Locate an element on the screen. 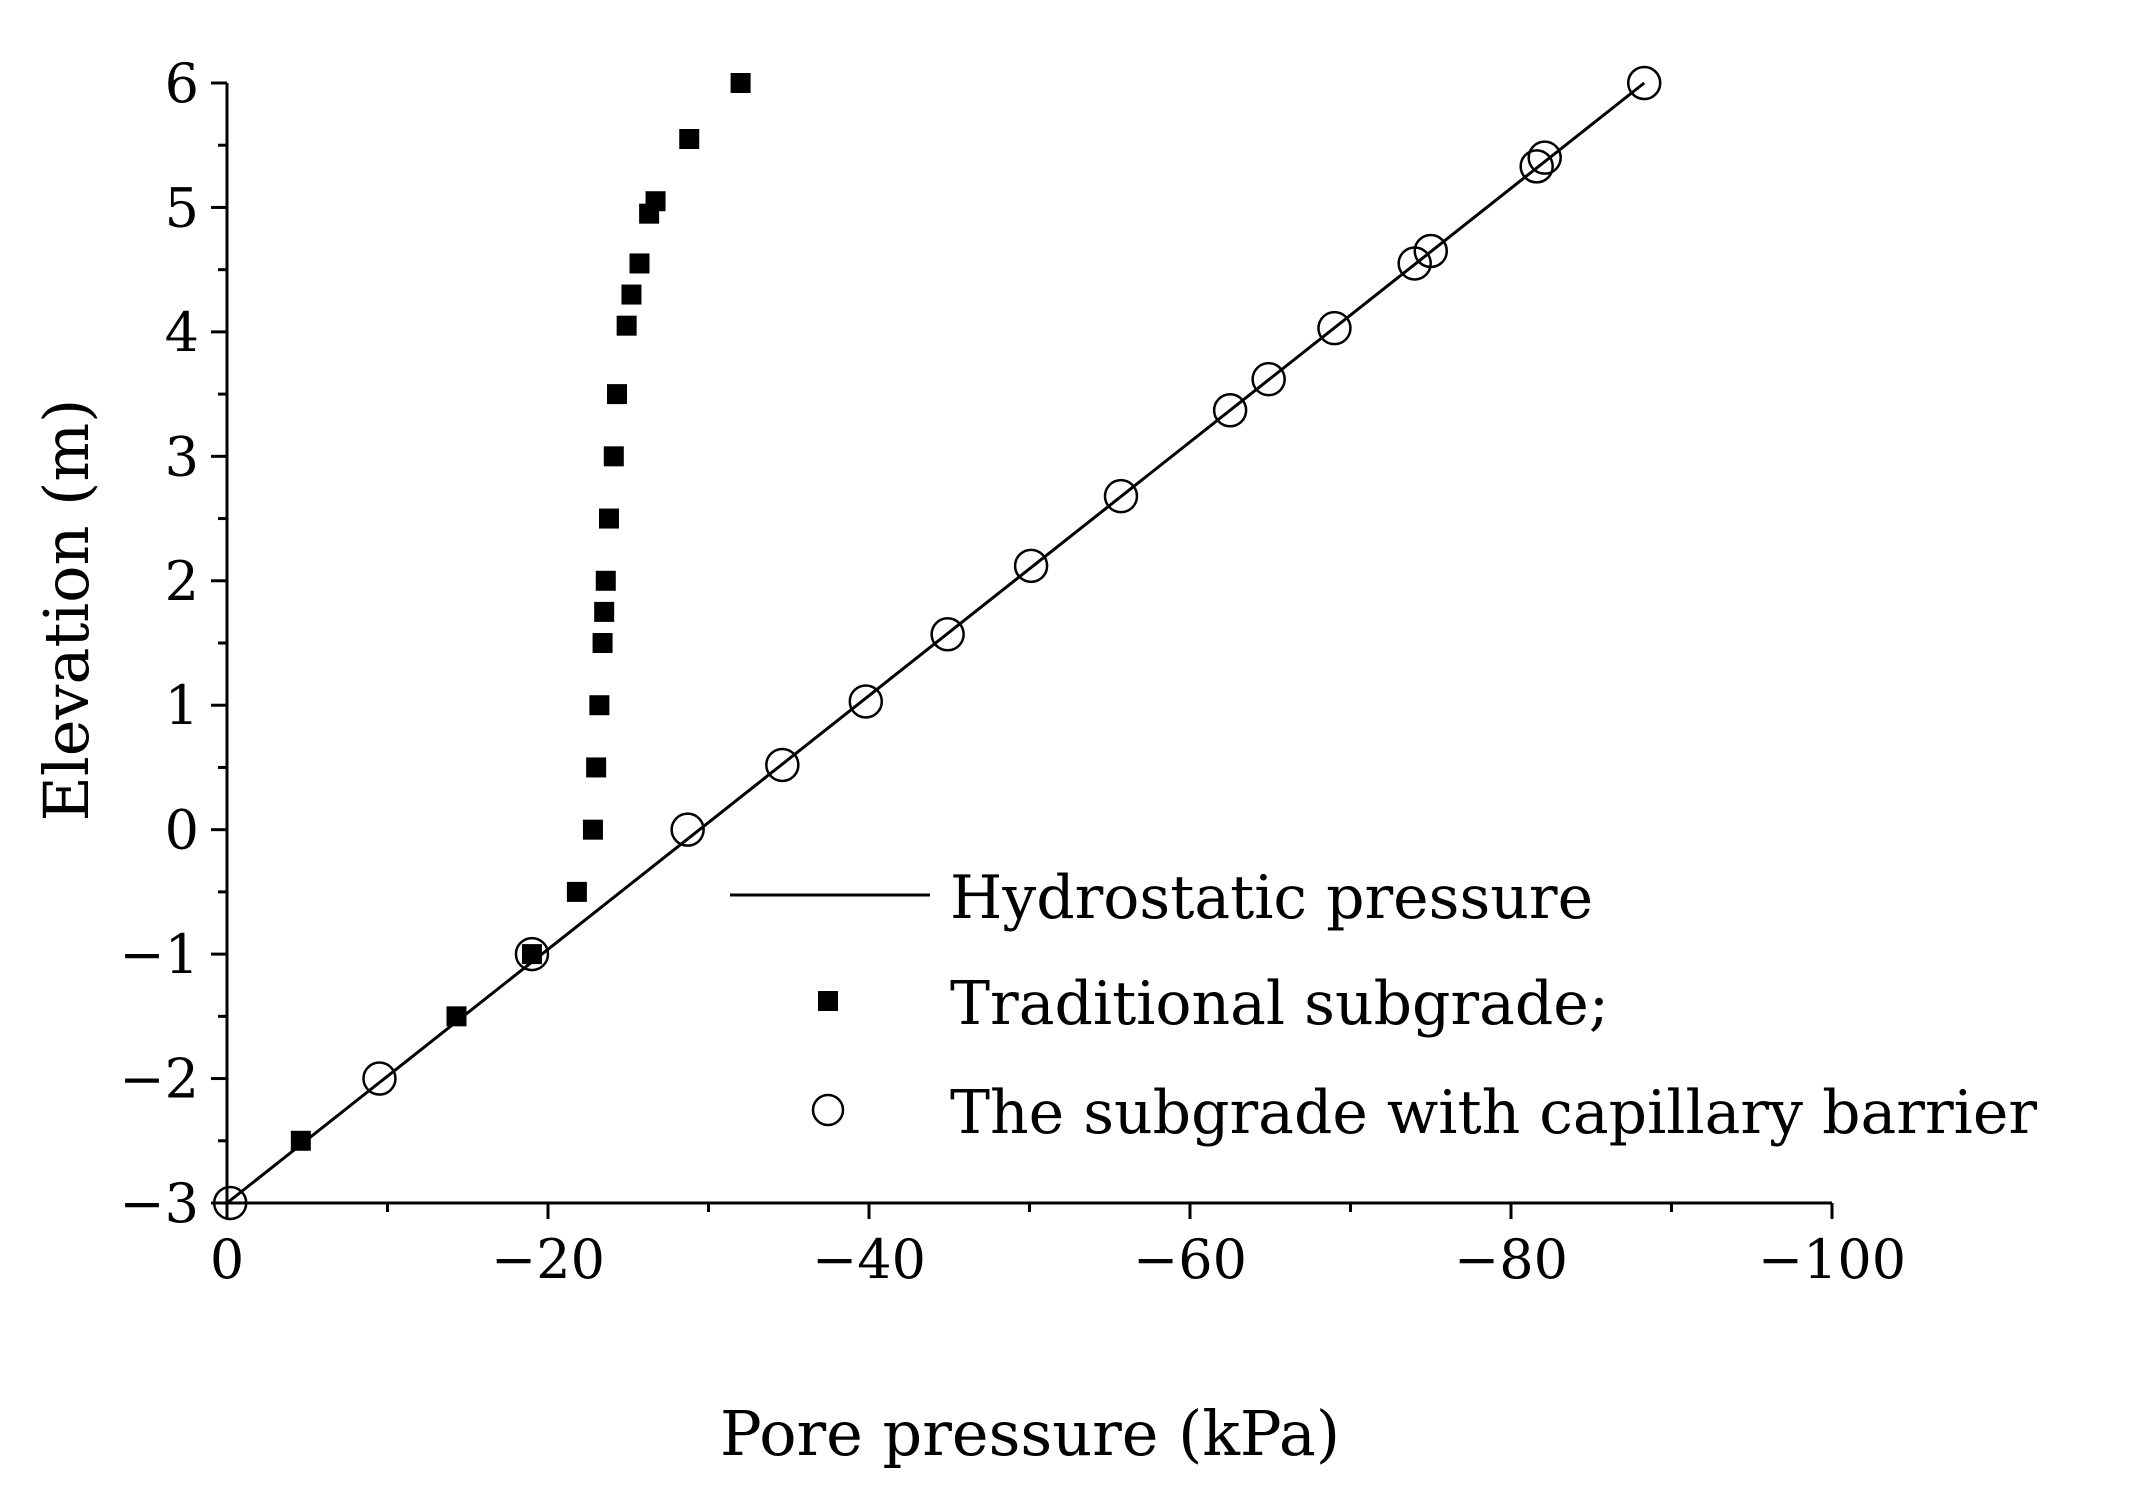 Image resolution: width=2148 pixels, height=1488 pixels. x-ticks: 0 −20 −40 −60 −80 −100 is located at coordinates (1058, 1247).